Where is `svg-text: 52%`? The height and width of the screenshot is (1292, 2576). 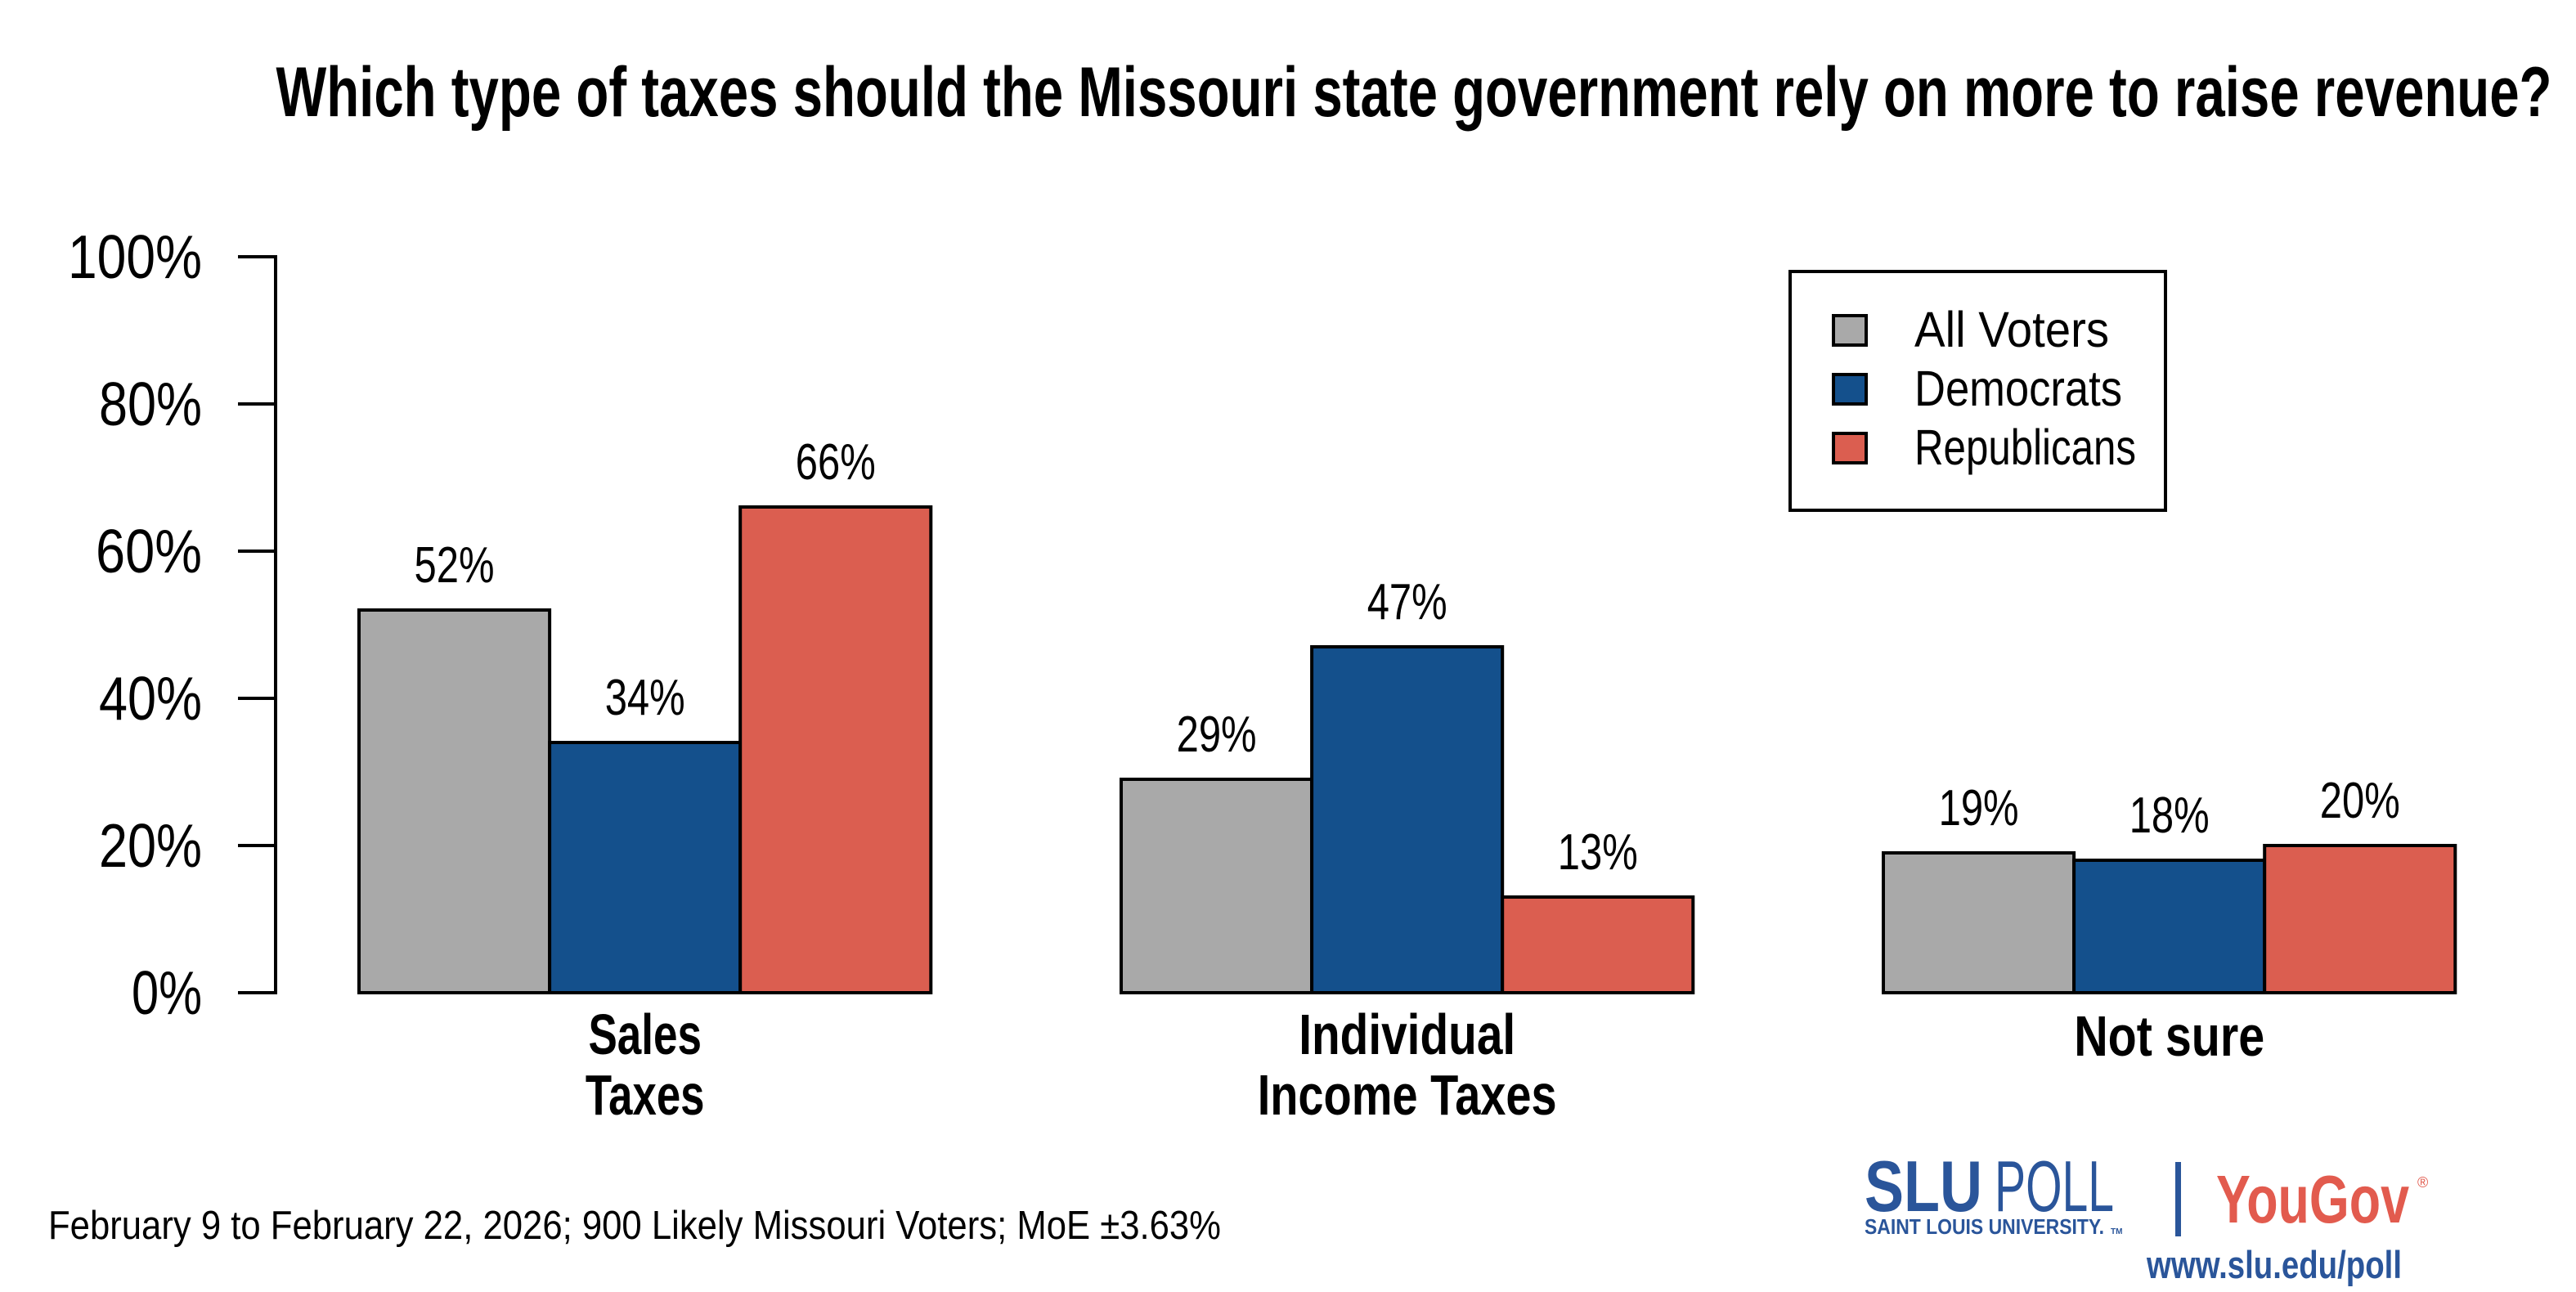
svg-text: 52% is located at coordinates (455, 565).